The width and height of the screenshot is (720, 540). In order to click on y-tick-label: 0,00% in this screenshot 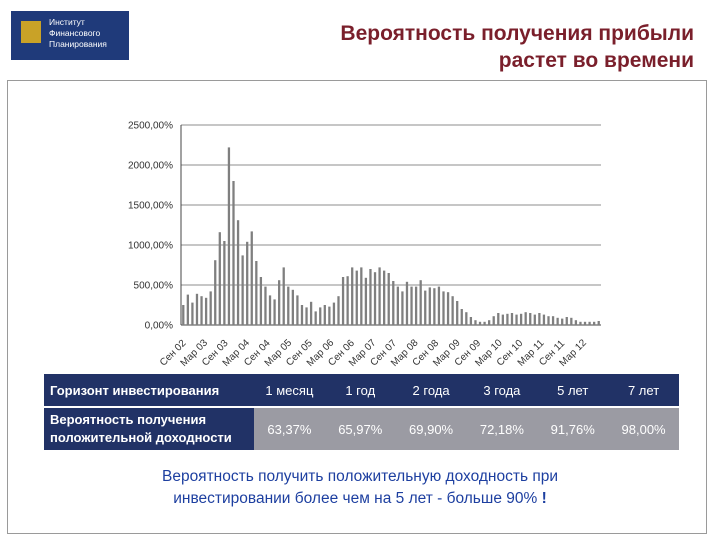, I will do `click(159, 326)`.